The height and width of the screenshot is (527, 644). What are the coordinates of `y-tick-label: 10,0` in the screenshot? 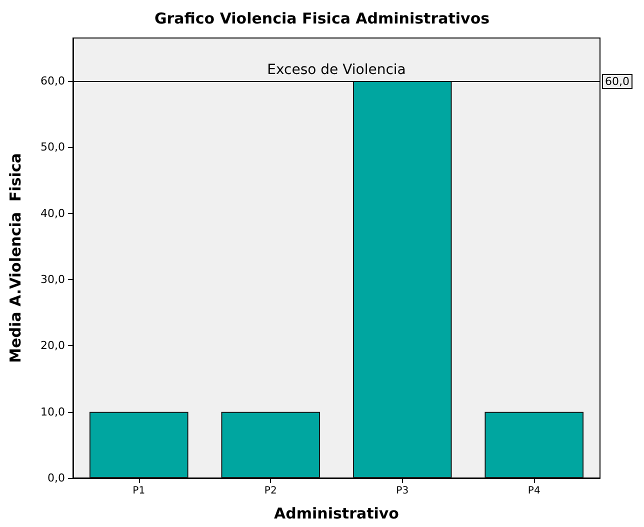 It's located at (52, 411).